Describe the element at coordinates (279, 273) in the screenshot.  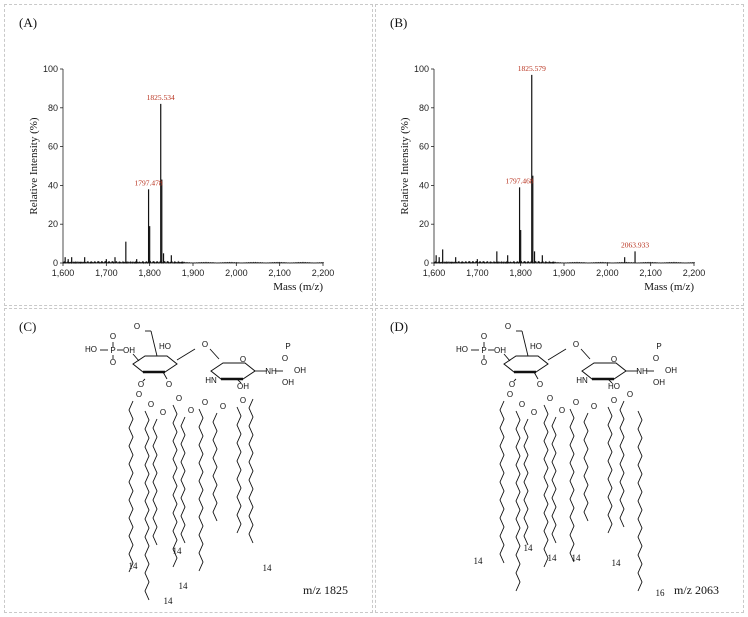
I see `x-tick-label: 2,100` at that location.